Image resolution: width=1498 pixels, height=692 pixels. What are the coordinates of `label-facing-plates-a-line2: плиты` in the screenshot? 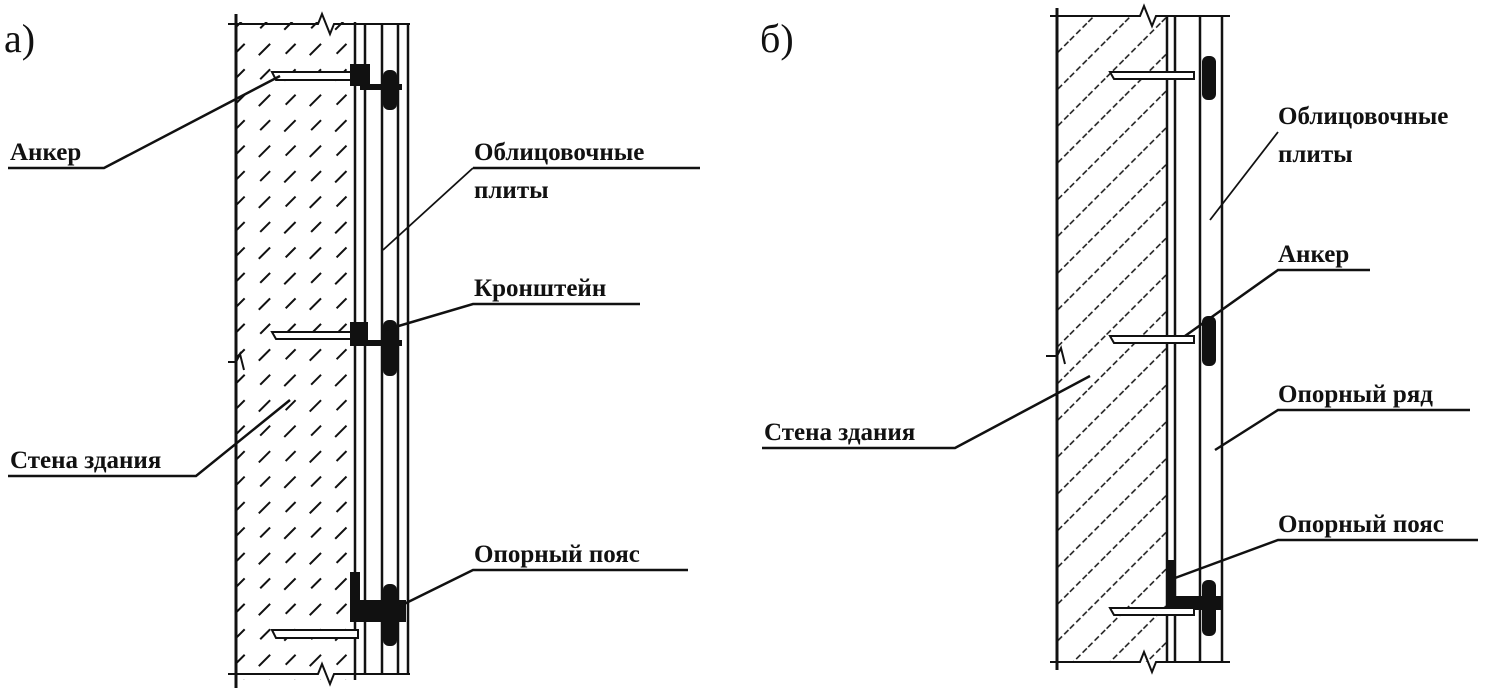 It's located at (511, 190).